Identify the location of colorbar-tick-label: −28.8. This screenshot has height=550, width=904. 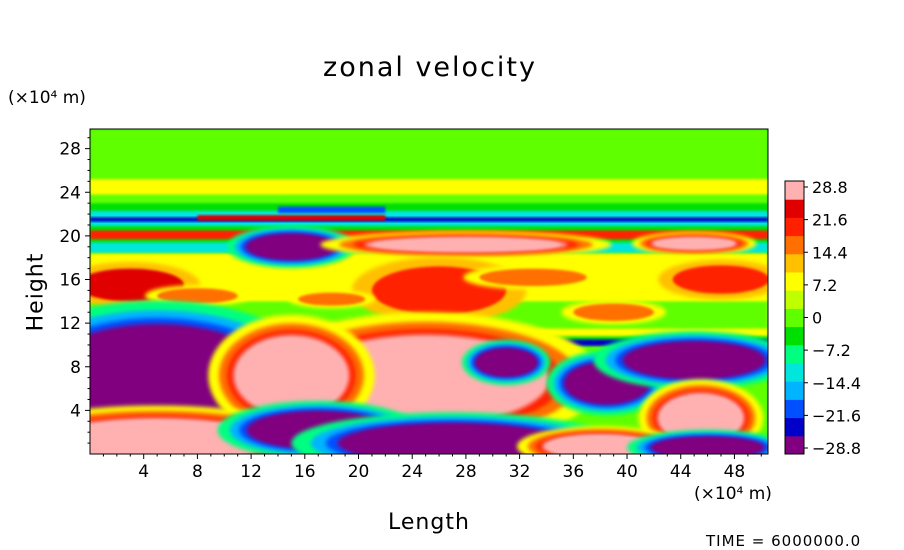
(836, 448).